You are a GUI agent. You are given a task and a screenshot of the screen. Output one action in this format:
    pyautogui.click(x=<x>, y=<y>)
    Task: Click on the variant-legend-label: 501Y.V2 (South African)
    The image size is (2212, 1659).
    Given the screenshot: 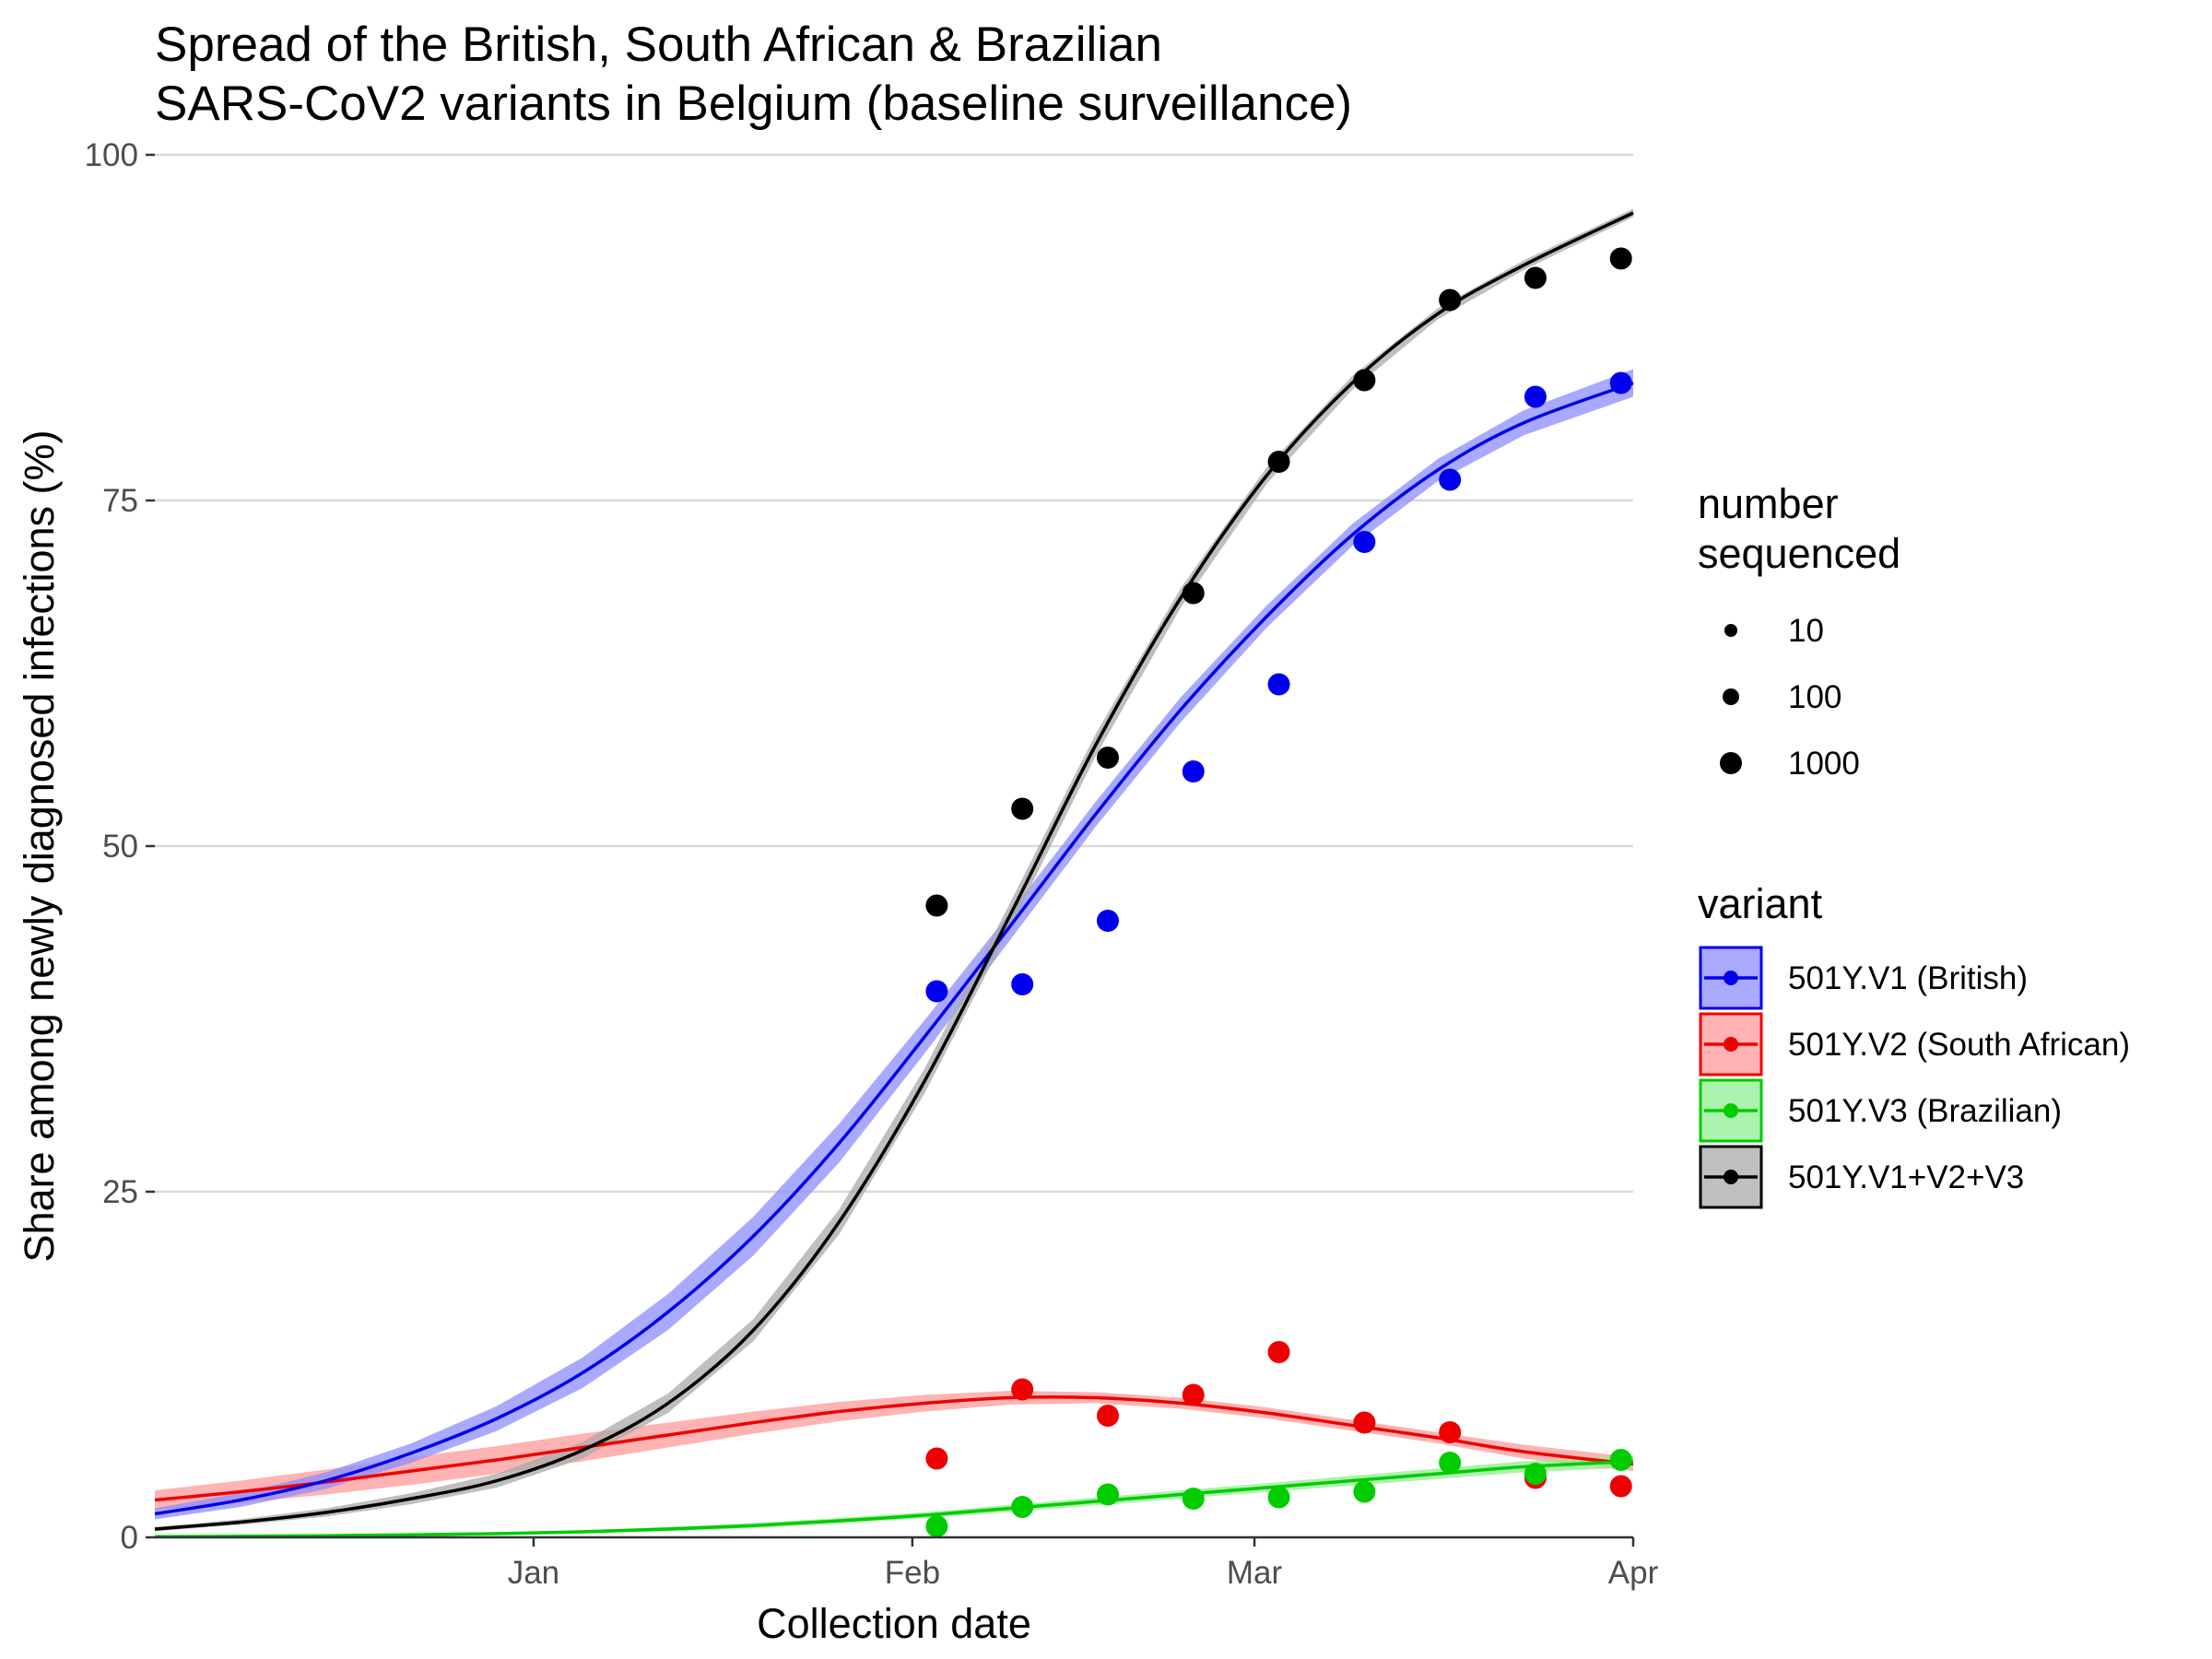 What is the action you would take?
    pyautogui.click(x=1959, y=1045)
    